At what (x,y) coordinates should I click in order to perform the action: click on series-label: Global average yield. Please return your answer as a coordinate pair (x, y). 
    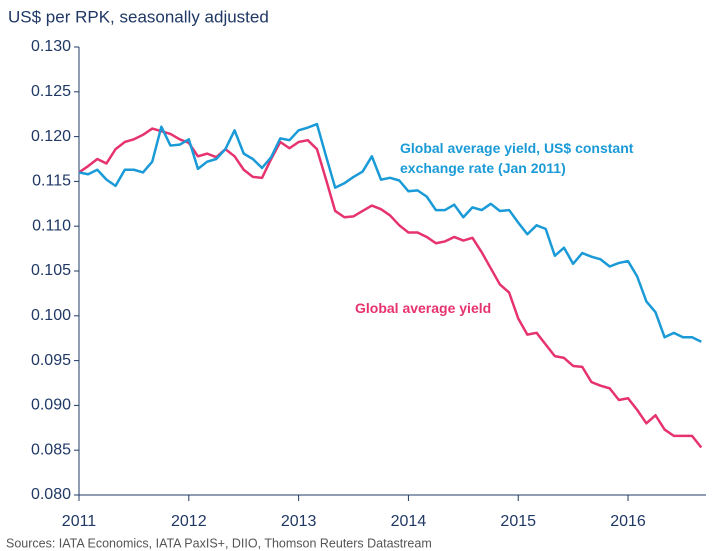
    Looking at the image, I should click on (423, 308).